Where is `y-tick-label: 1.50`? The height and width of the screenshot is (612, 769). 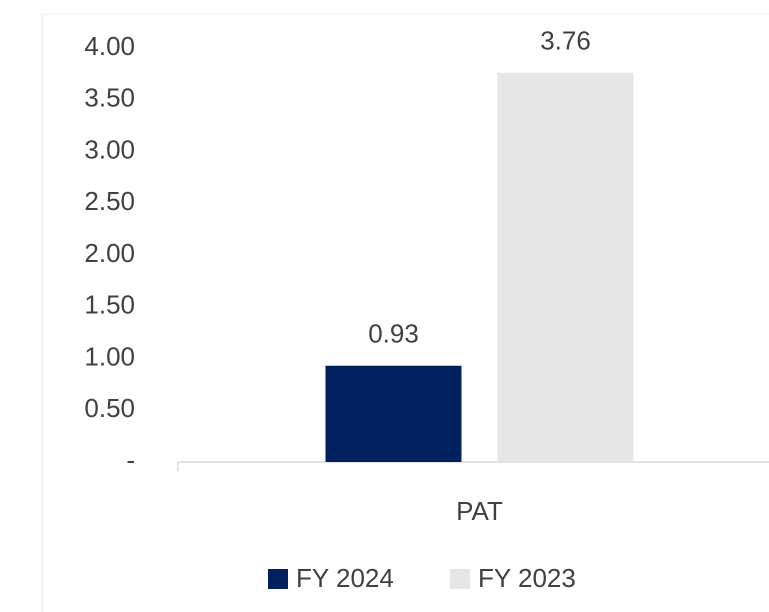
y-tick-label: 1.50 is located at coordinates (109, 305).